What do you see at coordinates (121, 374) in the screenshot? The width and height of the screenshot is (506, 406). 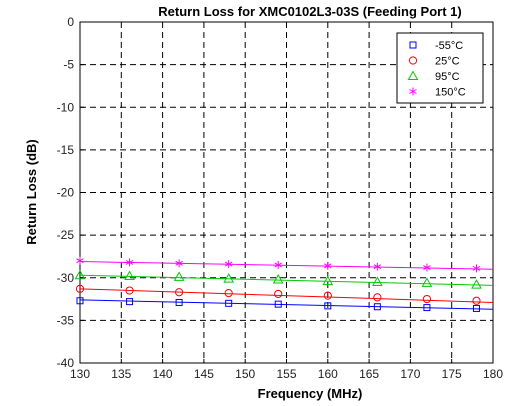 I see `x-tick-label: 135` at bounding box center [121, 374].